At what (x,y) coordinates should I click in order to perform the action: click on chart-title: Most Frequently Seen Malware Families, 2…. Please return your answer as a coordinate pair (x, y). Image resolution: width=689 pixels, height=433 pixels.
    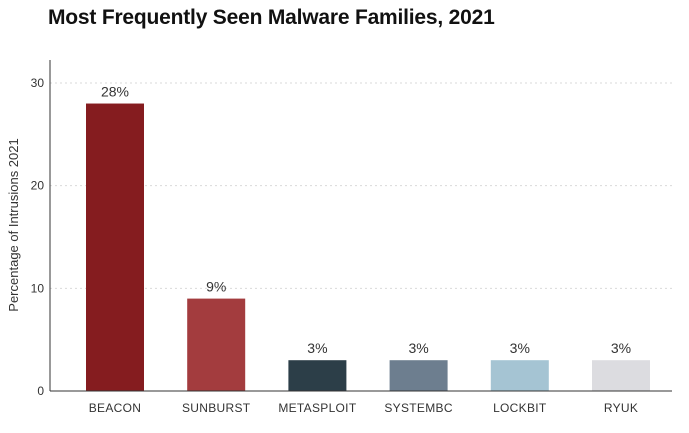
    Looking at the image, I should click on (271, 17).